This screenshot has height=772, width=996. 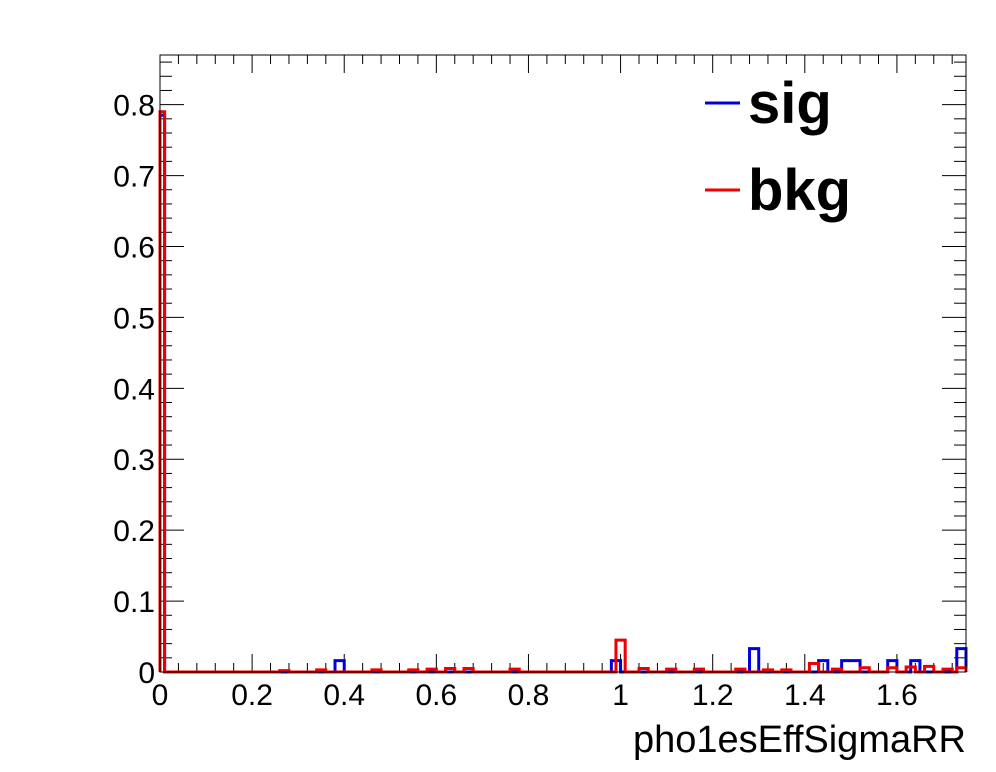 I want to click on legend: sig bkg, so click(x=778, y=147).